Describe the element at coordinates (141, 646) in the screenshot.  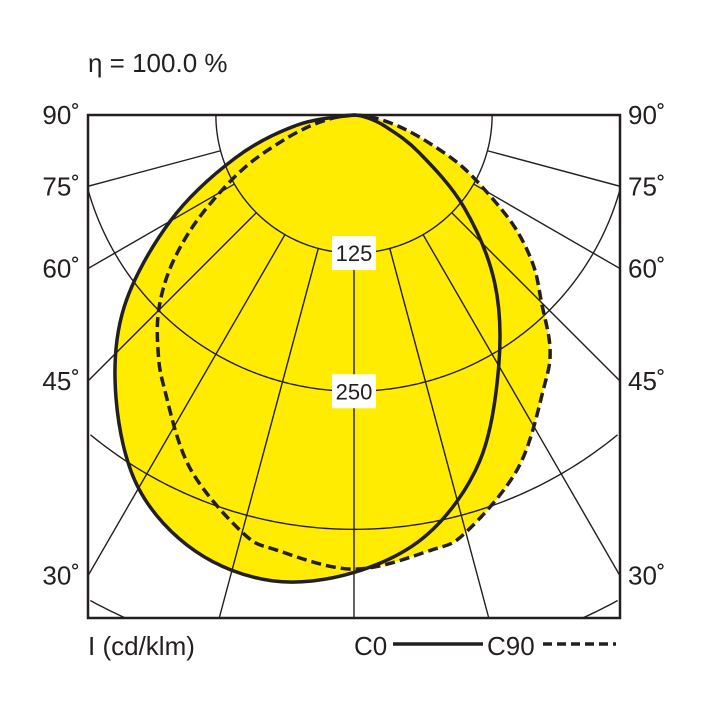
I see `unit-label: I (cd/klm)` at that location.